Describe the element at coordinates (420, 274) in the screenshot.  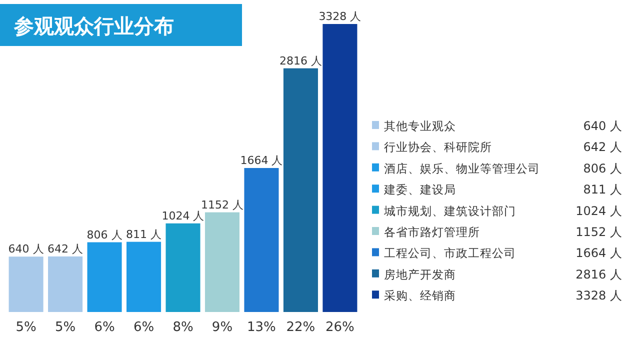
I see `legend-label: 房地产开发商` at that location.